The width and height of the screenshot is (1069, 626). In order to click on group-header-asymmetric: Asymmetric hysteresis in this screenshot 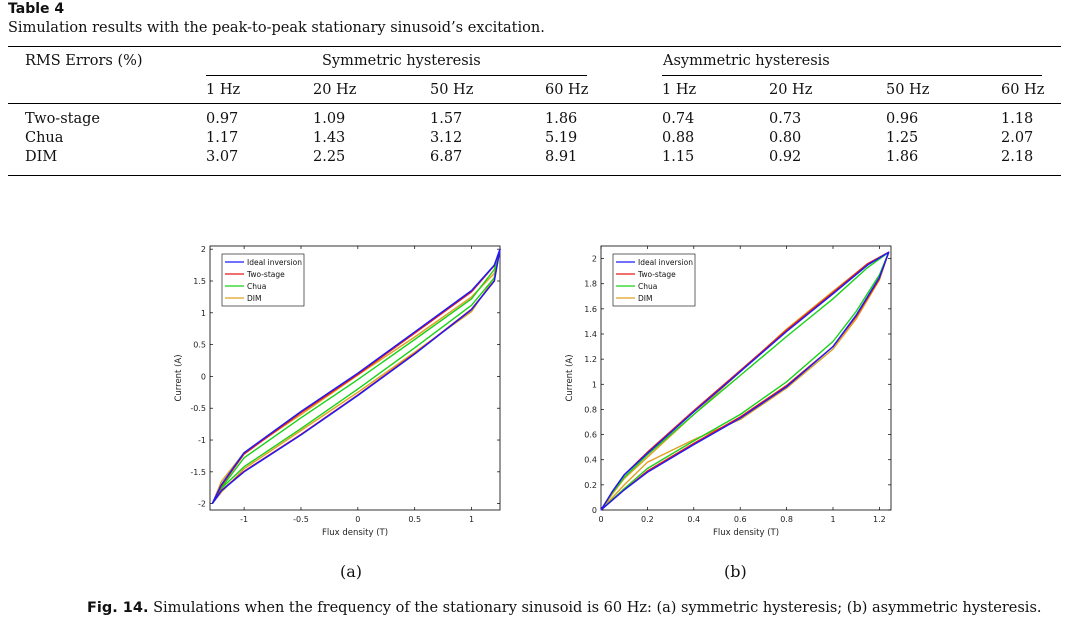, I will do `click(746, 61)`.